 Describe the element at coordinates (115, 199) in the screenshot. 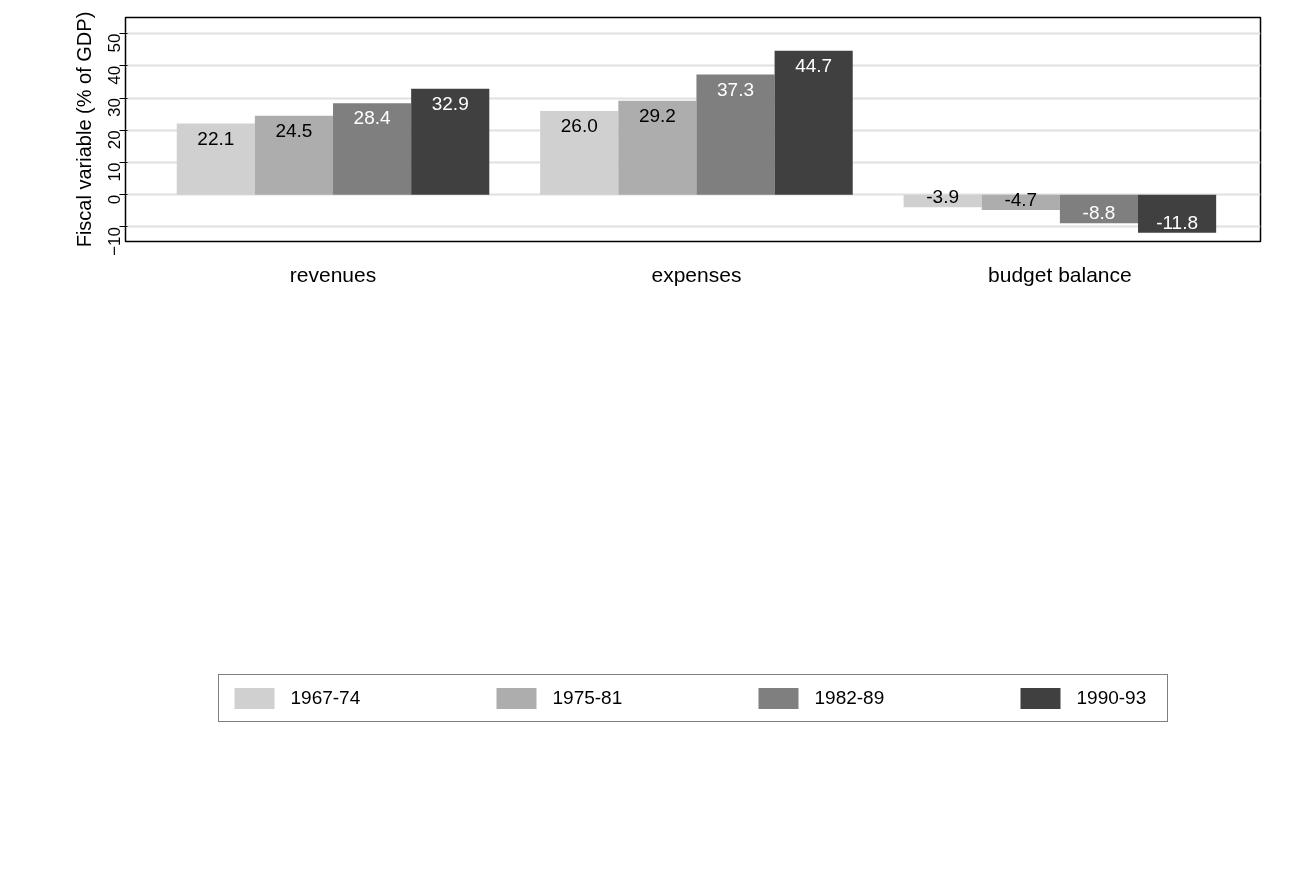

I see `y-tick-label: 0` at that location.